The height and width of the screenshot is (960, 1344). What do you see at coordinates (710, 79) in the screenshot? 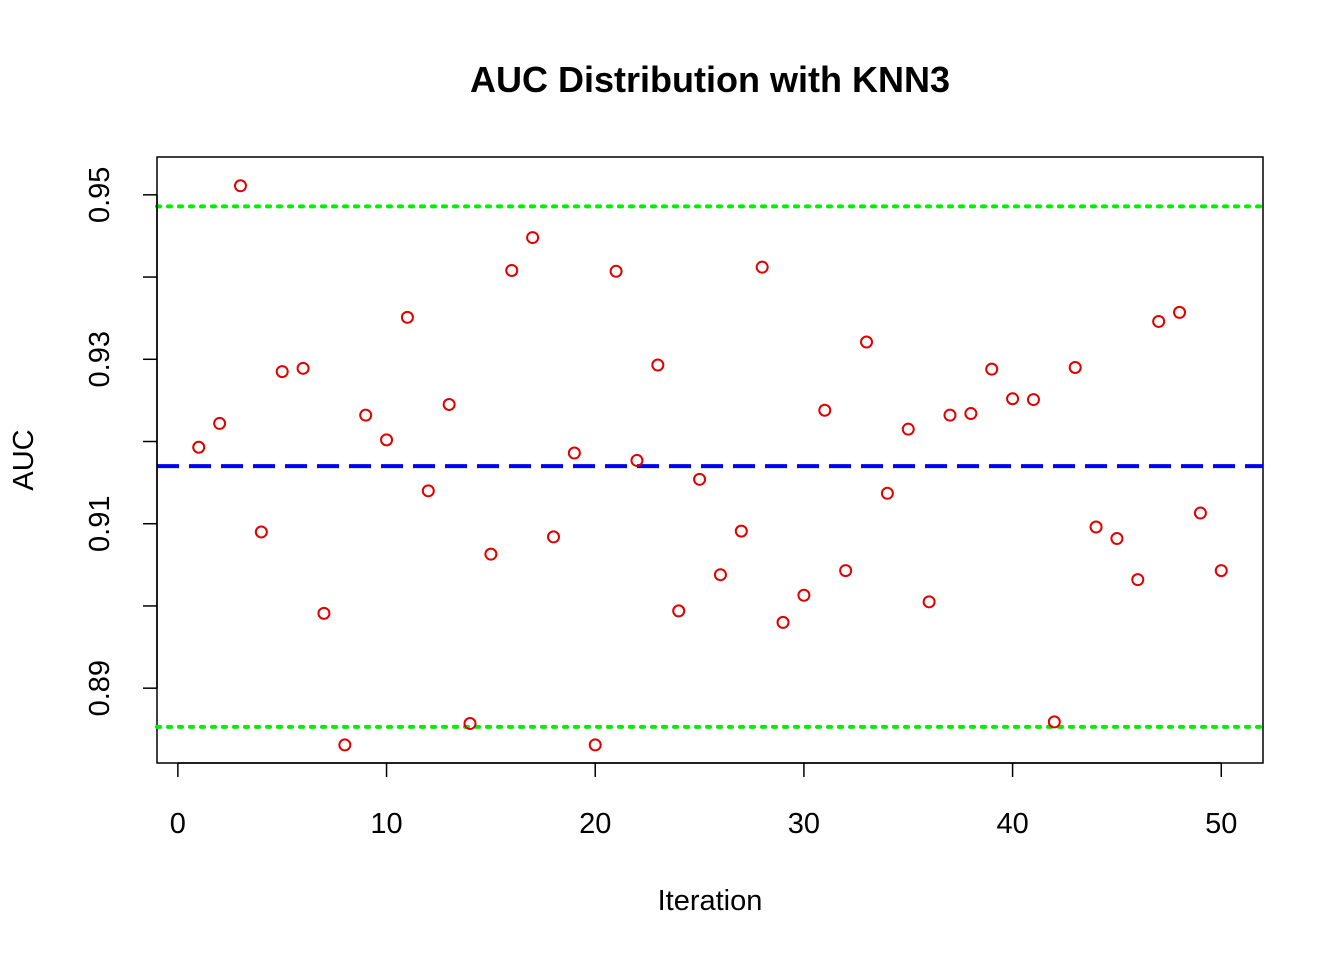
I see `chart-title: AUC Distribution with KNN3` at bounding box center [710, 79].